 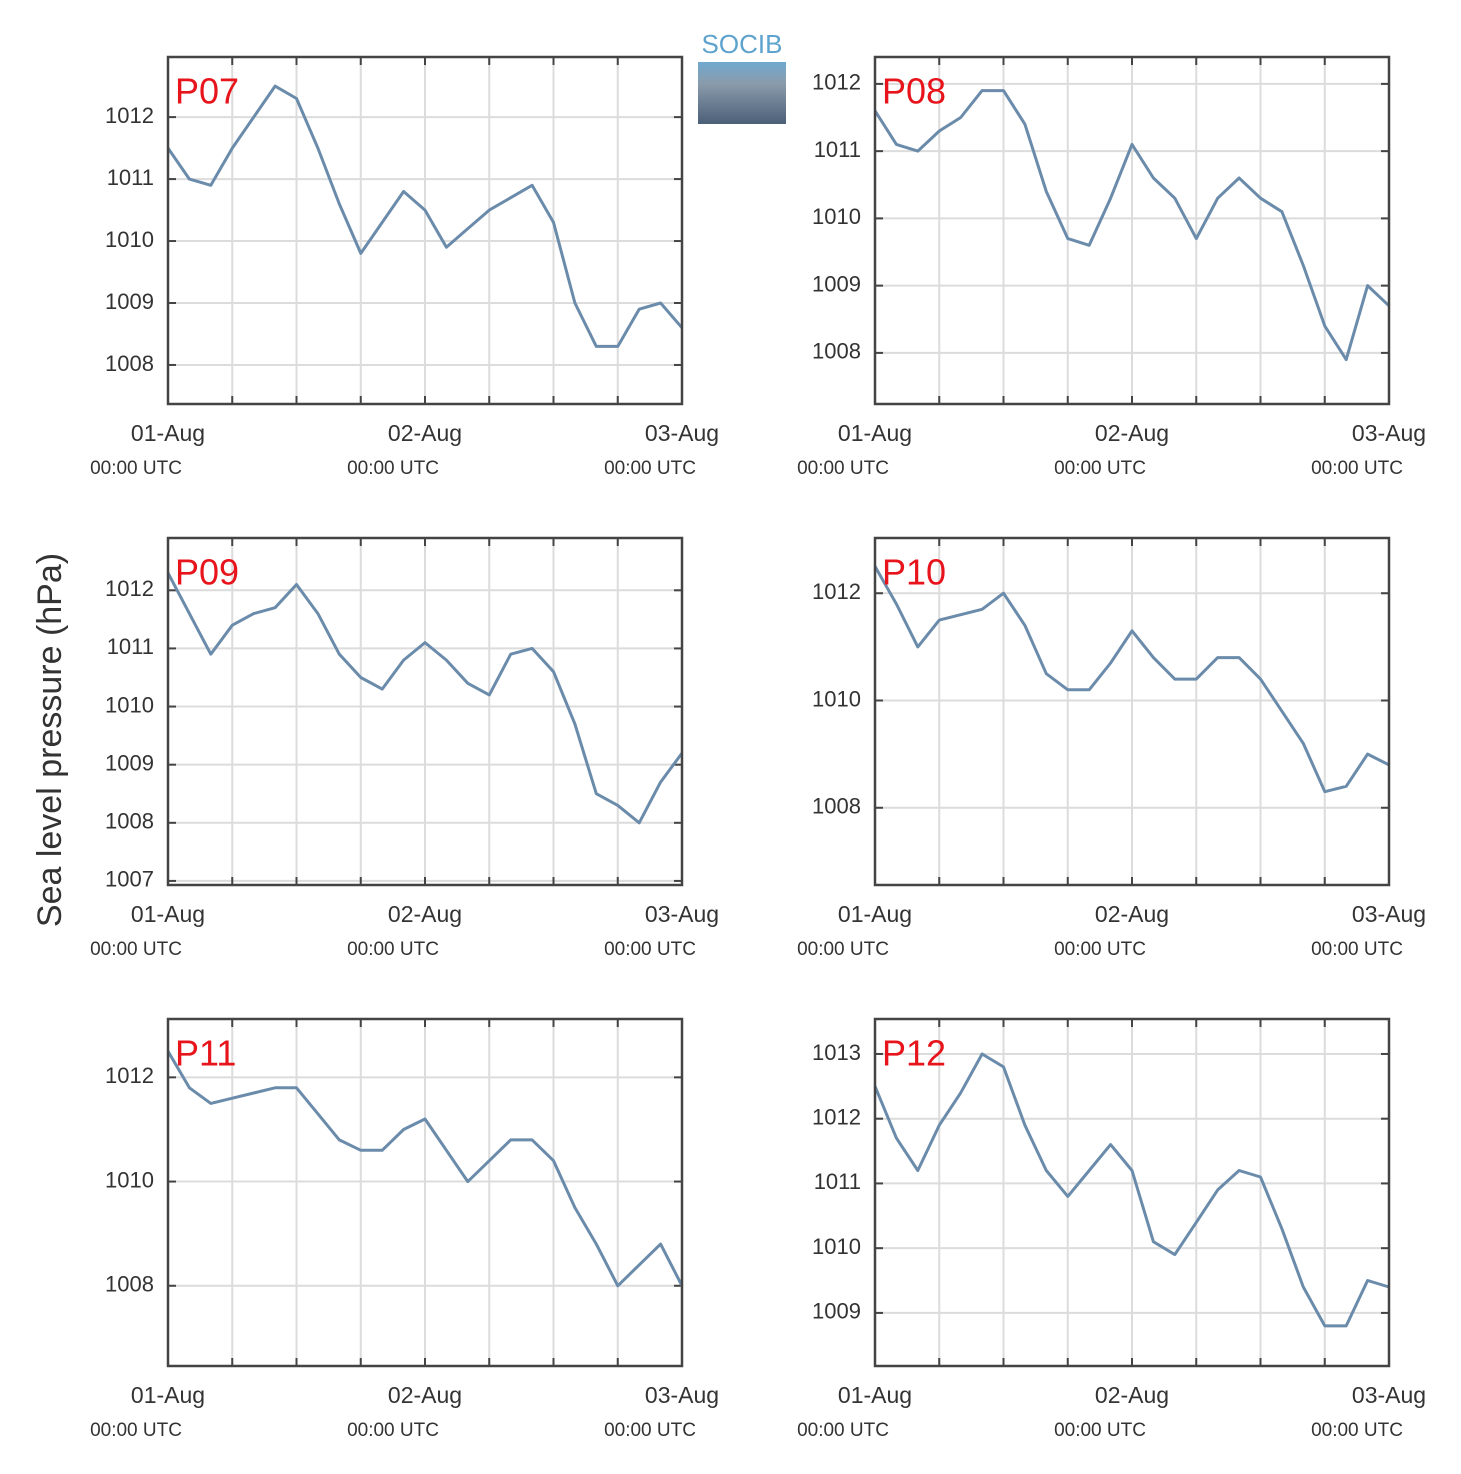 I want to click on logo-mark, so click(x=742, y=93).